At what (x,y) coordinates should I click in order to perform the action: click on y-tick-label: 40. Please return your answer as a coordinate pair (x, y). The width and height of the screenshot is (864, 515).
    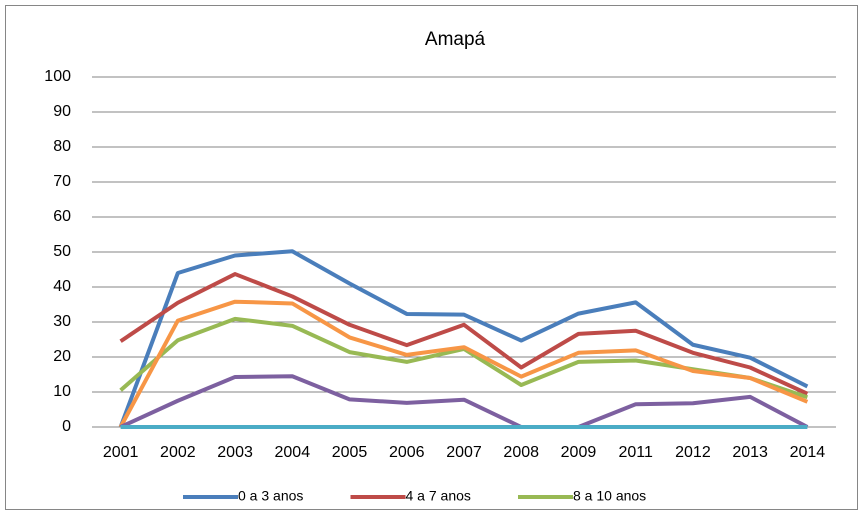
    Looking at the image, I should click on (62, 286).